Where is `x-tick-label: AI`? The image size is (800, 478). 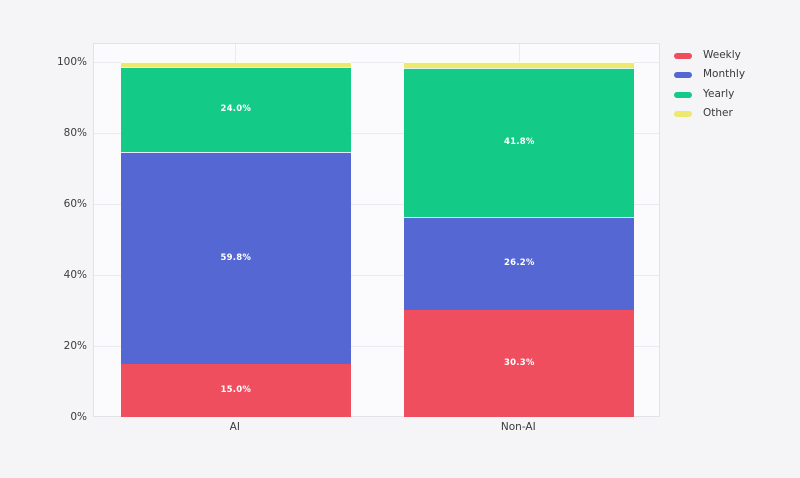 x-tick-label: AI is located at coordinates (234, 427).